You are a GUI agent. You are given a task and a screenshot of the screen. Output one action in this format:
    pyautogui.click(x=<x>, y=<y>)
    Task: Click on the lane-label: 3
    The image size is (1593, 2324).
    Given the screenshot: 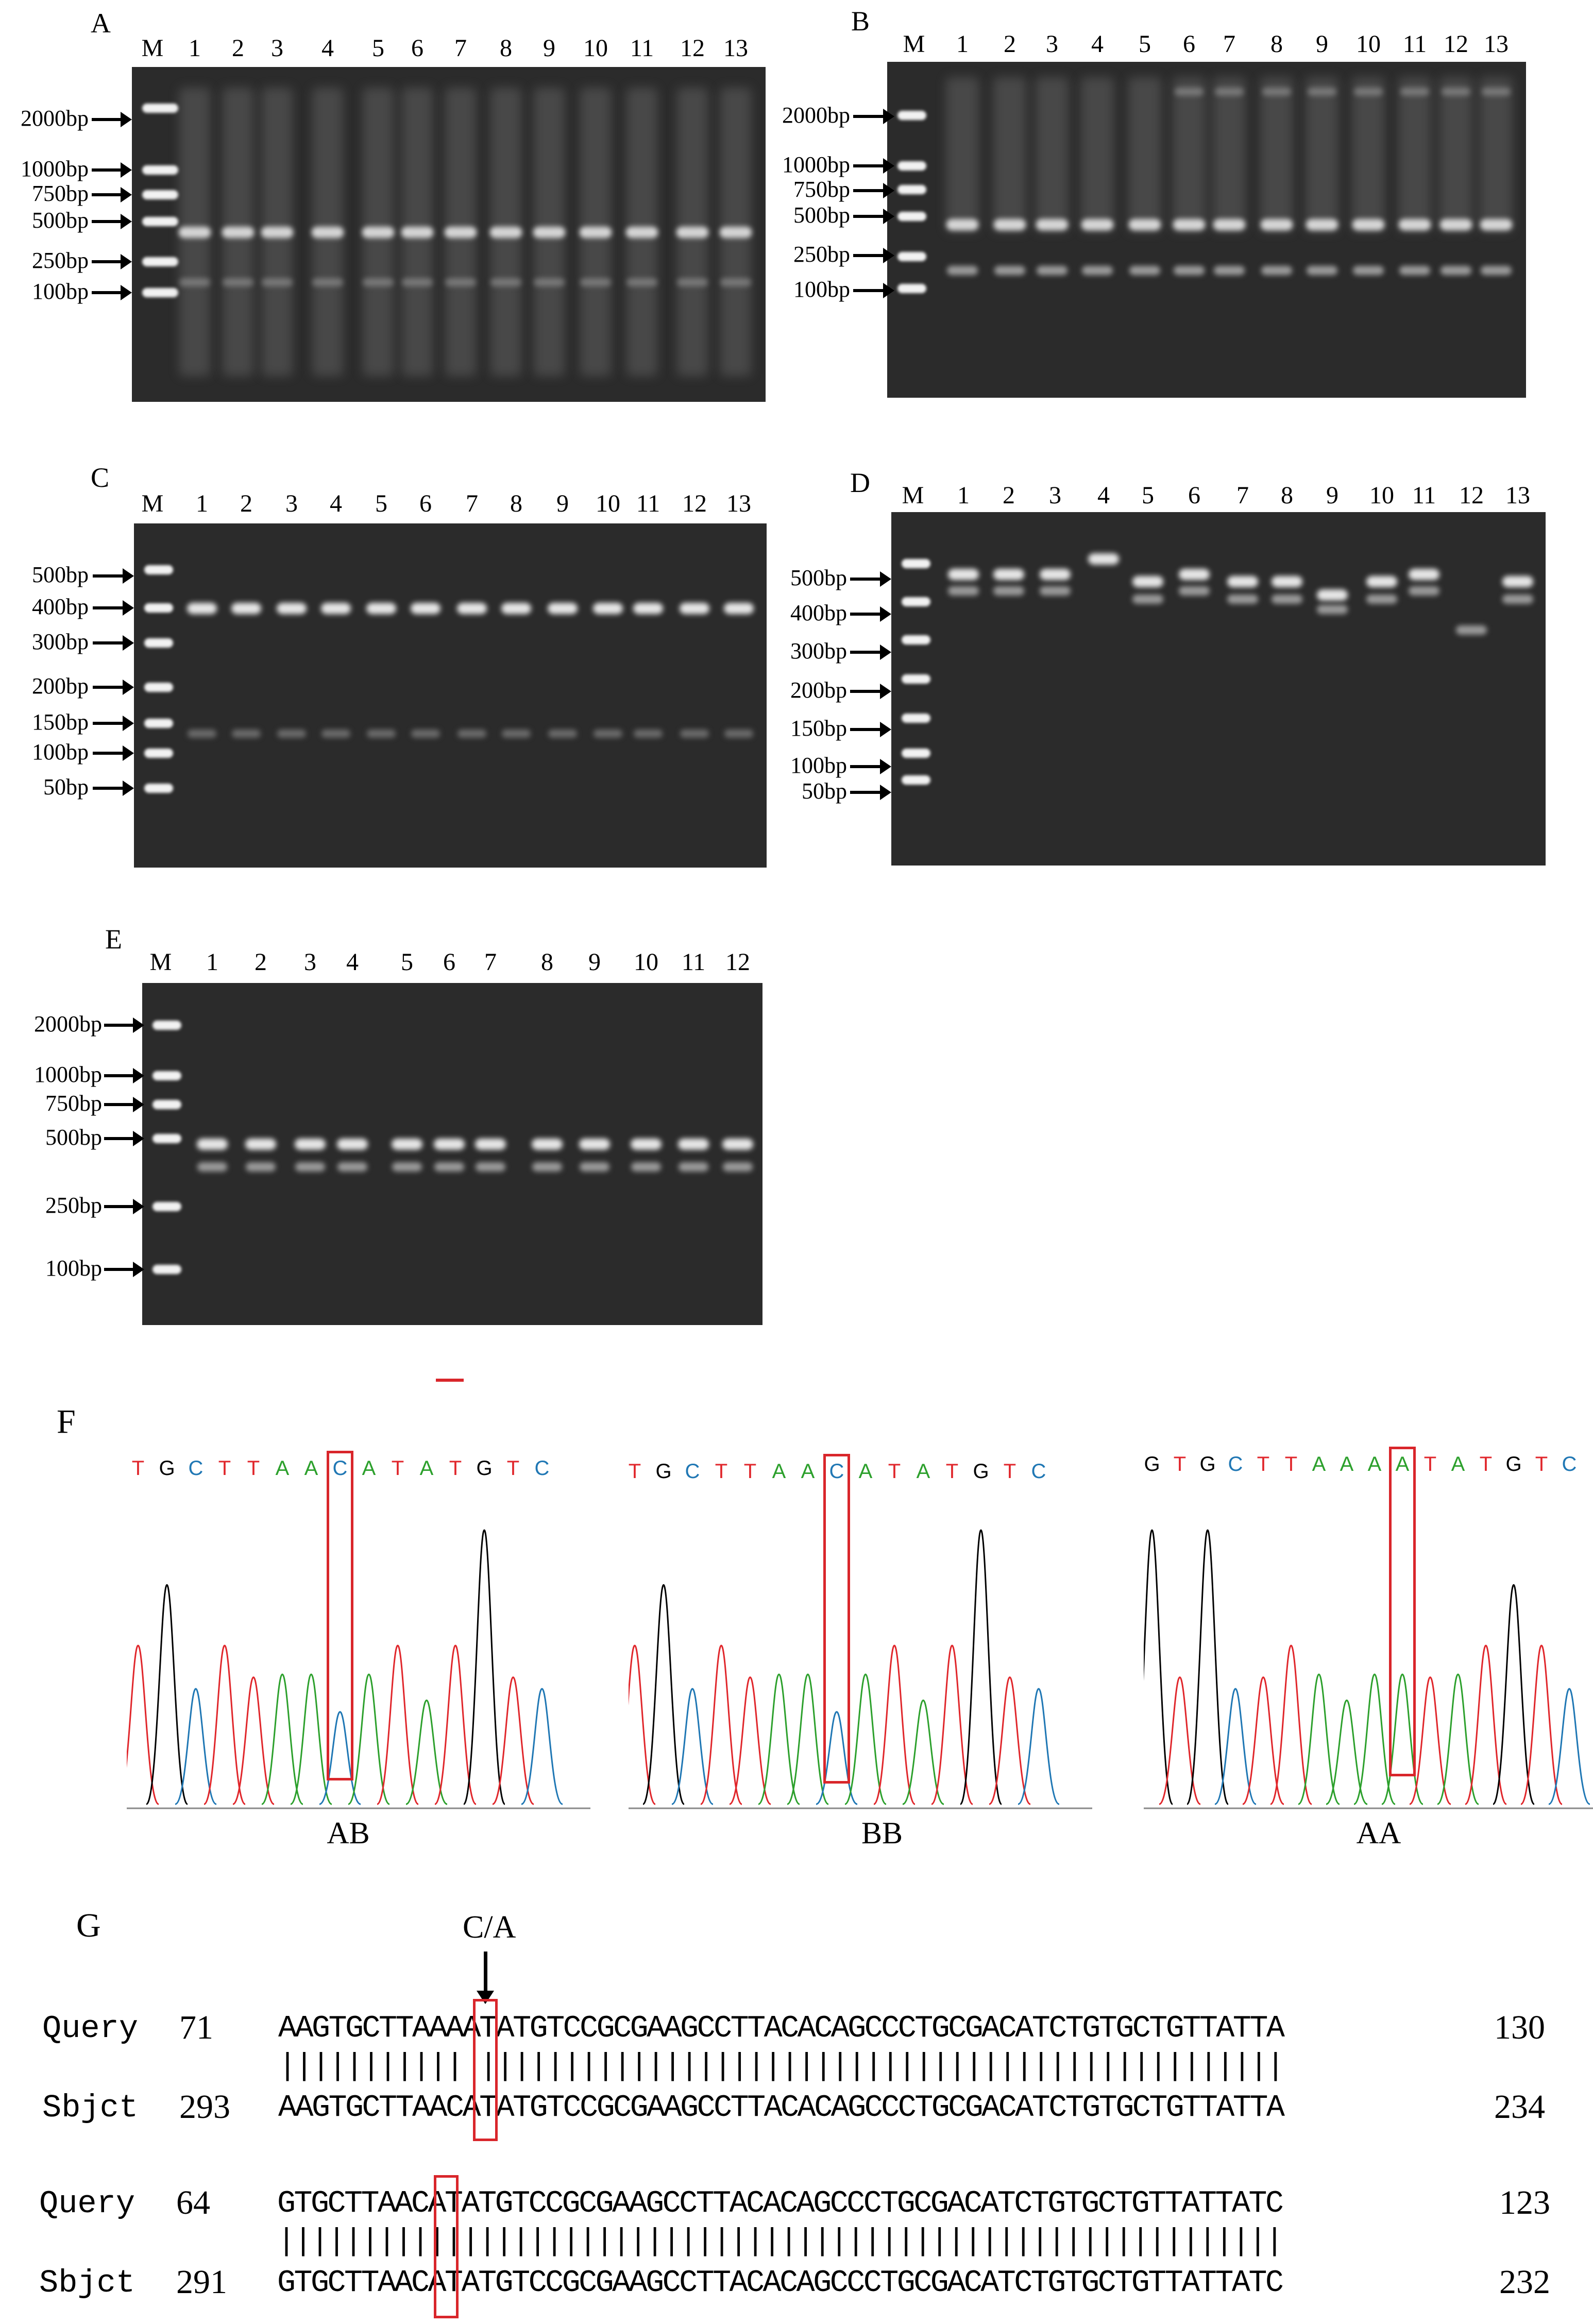 What is the action you would take?
    pyautogui.click(x=310, y=962)
    